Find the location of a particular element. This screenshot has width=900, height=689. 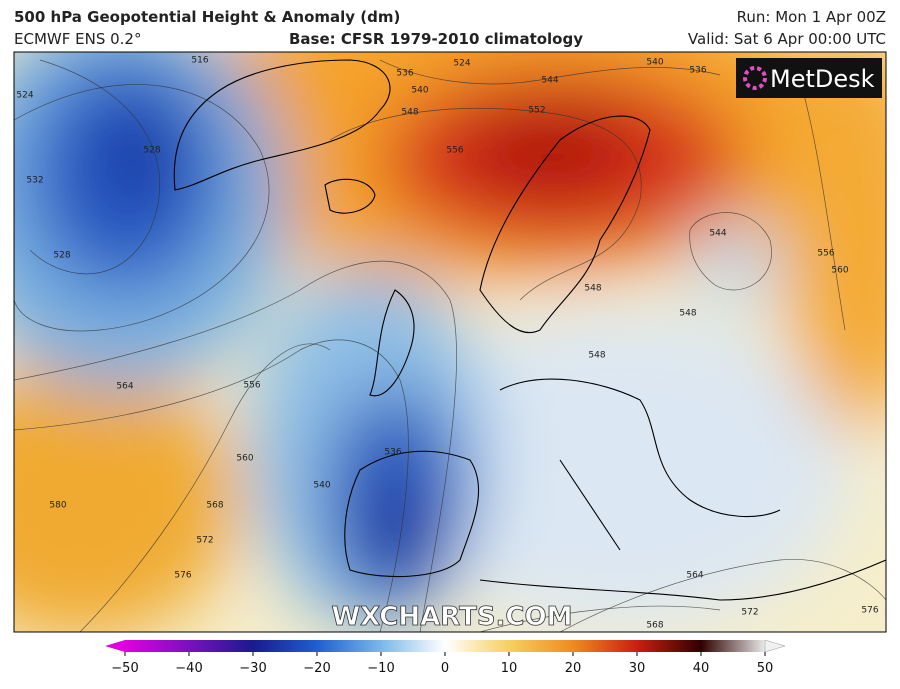

colorbar-tick-label: 40 is located at coordinates (701, 668).